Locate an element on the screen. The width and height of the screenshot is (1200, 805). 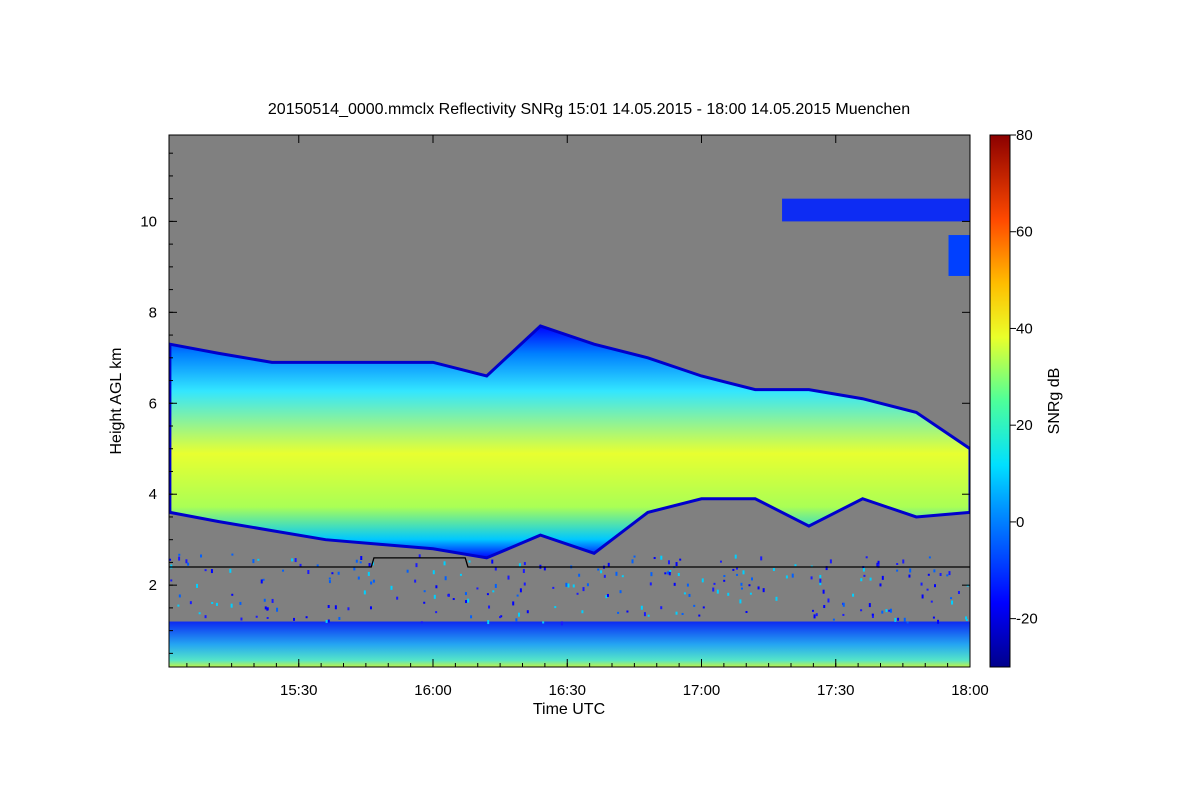
colorbar-label: SNRg dB is located at coordinates (1054, 401).